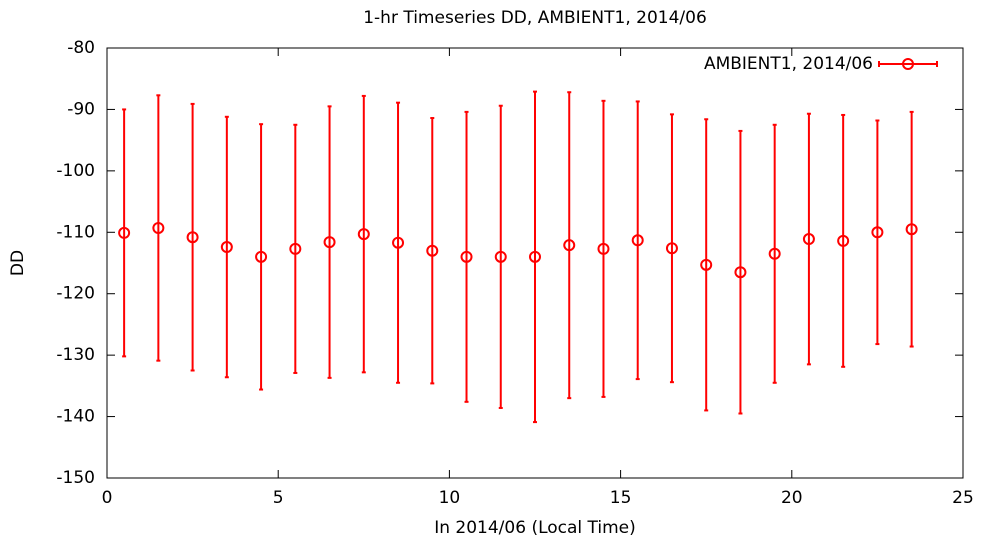 This screenshot has height=552, width=986. What do you see at coordinates (535, 528) in the screenshot?
I see `x-axis-label: In 2014/06 (Local Time)` at bounding box center [535, 528].